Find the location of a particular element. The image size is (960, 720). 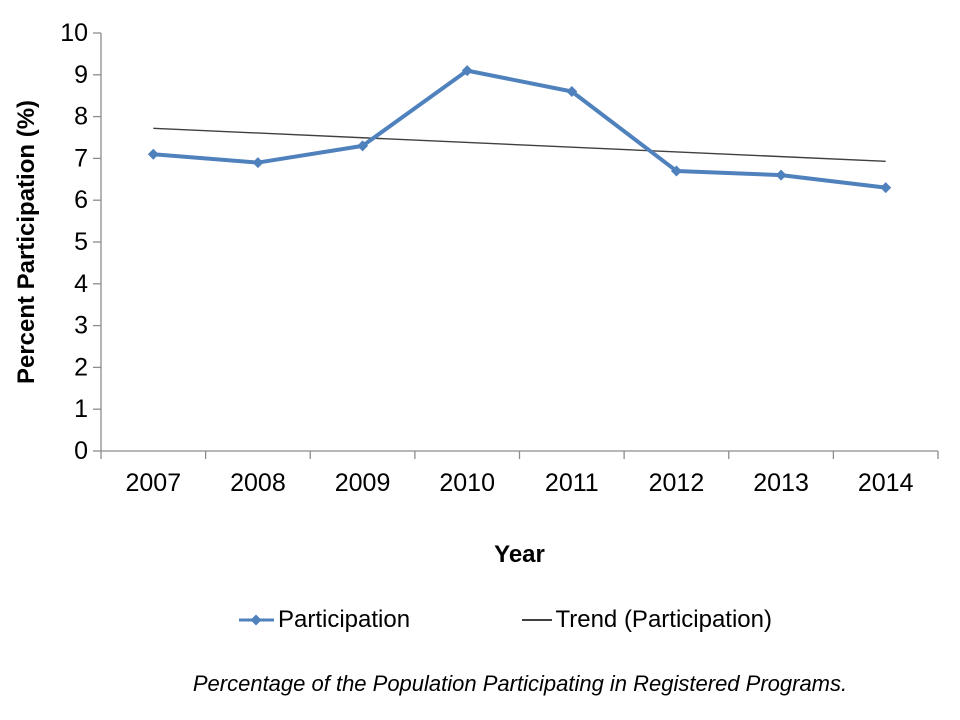

x-tick-label: 2010 is located at coordinates (467, 483).